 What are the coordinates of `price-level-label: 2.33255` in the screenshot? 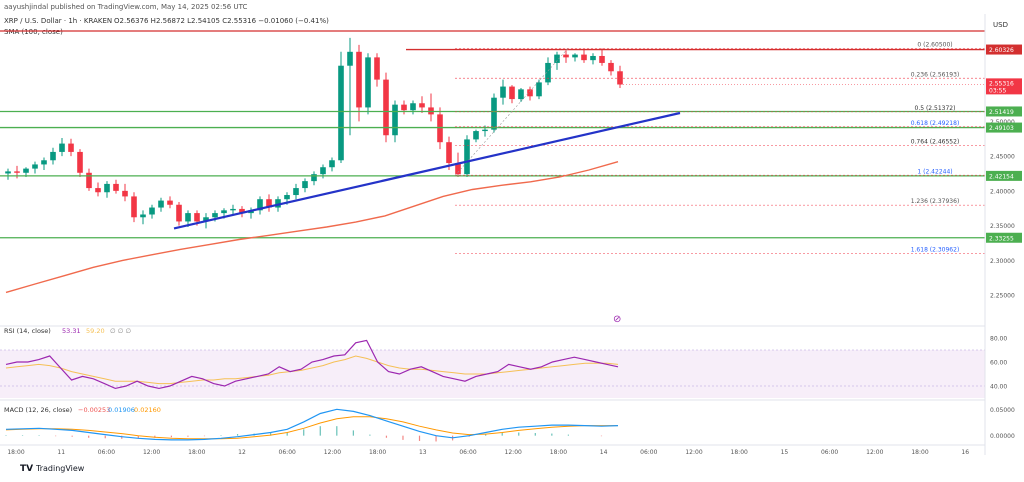 It's located at (1001, 238).